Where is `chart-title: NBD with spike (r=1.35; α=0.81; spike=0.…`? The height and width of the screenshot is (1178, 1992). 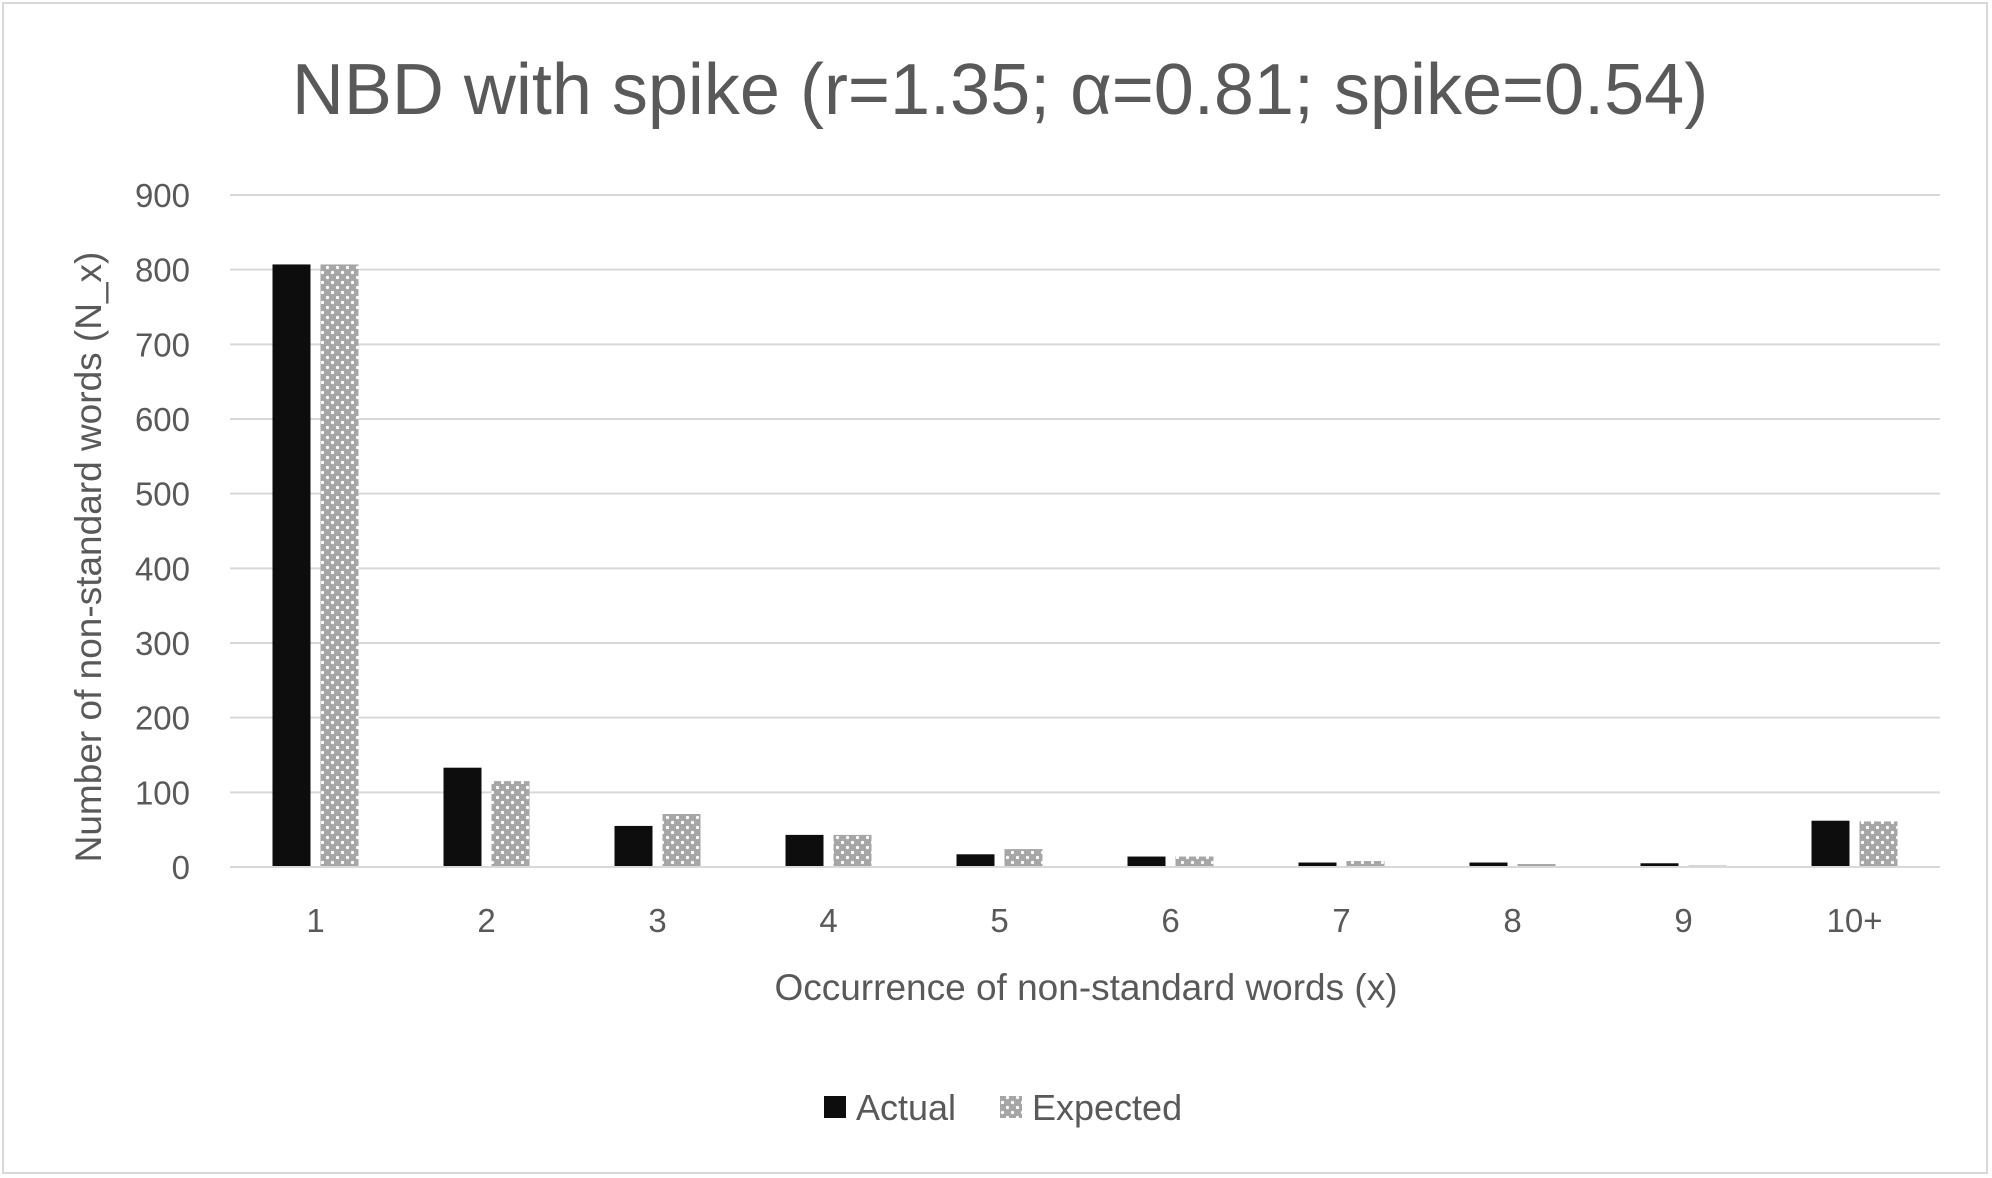 chart-title: NBD with spike (r=1.35; α=0.81; spike=0.… is located at coordinates (1000, 90).